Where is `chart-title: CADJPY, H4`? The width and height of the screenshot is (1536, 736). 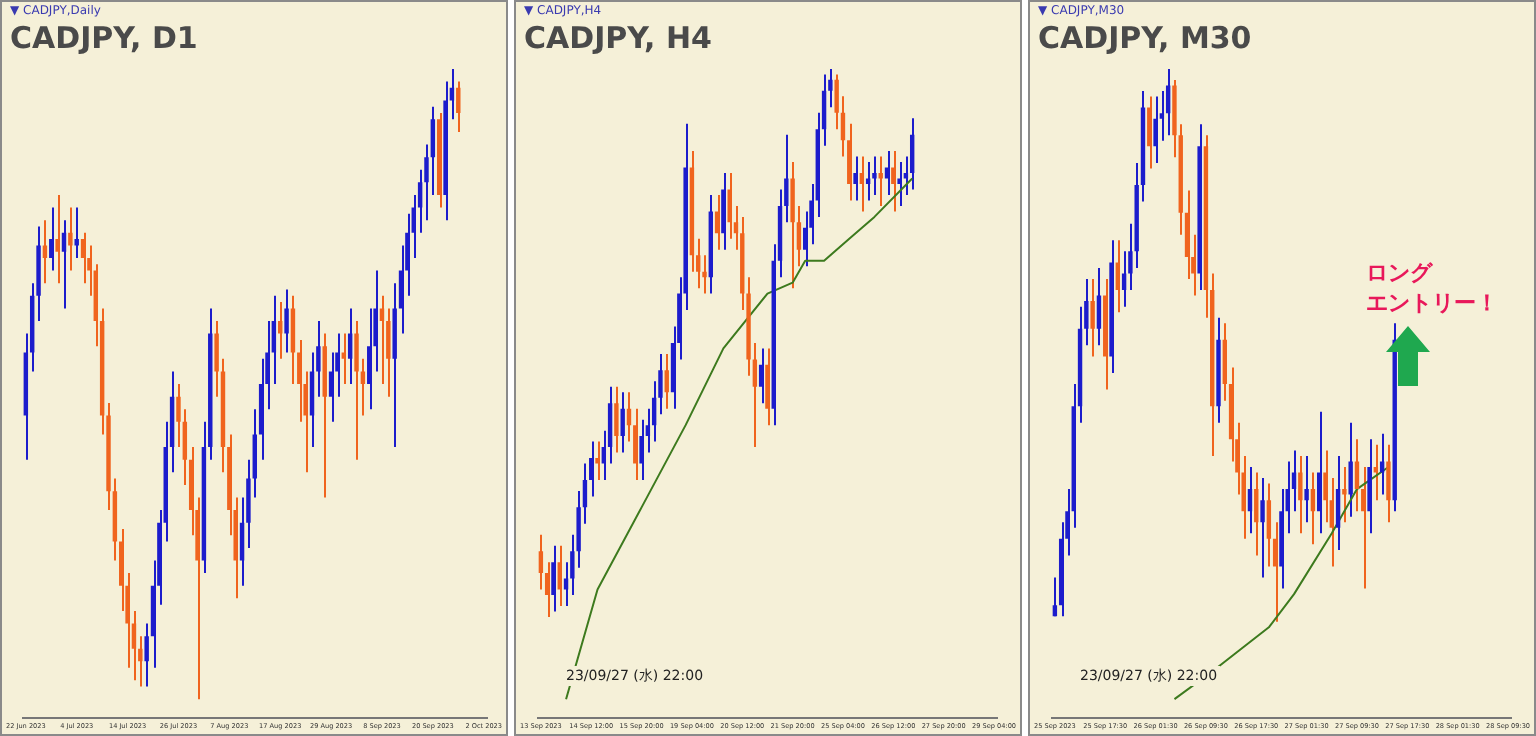 chart-title: CADJPY, H4 is located at coordinates (618, 38).